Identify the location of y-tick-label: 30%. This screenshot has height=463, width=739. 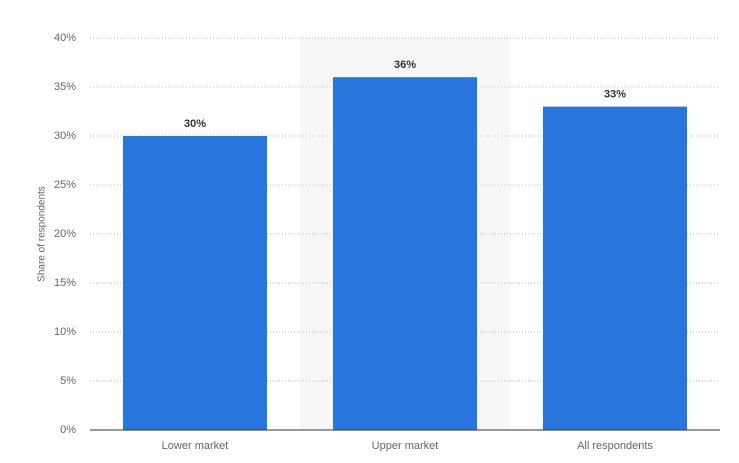
(65, 136).